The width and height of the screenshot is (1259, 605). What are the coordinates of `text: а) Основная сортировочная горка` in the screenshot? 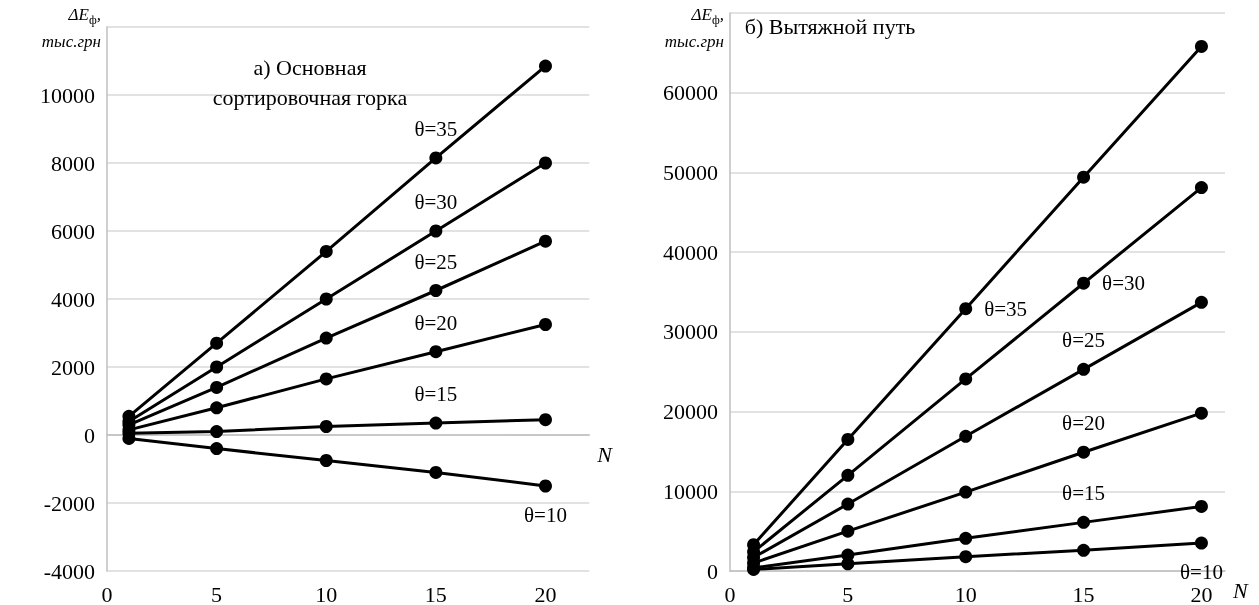 It's located at (310, 82).